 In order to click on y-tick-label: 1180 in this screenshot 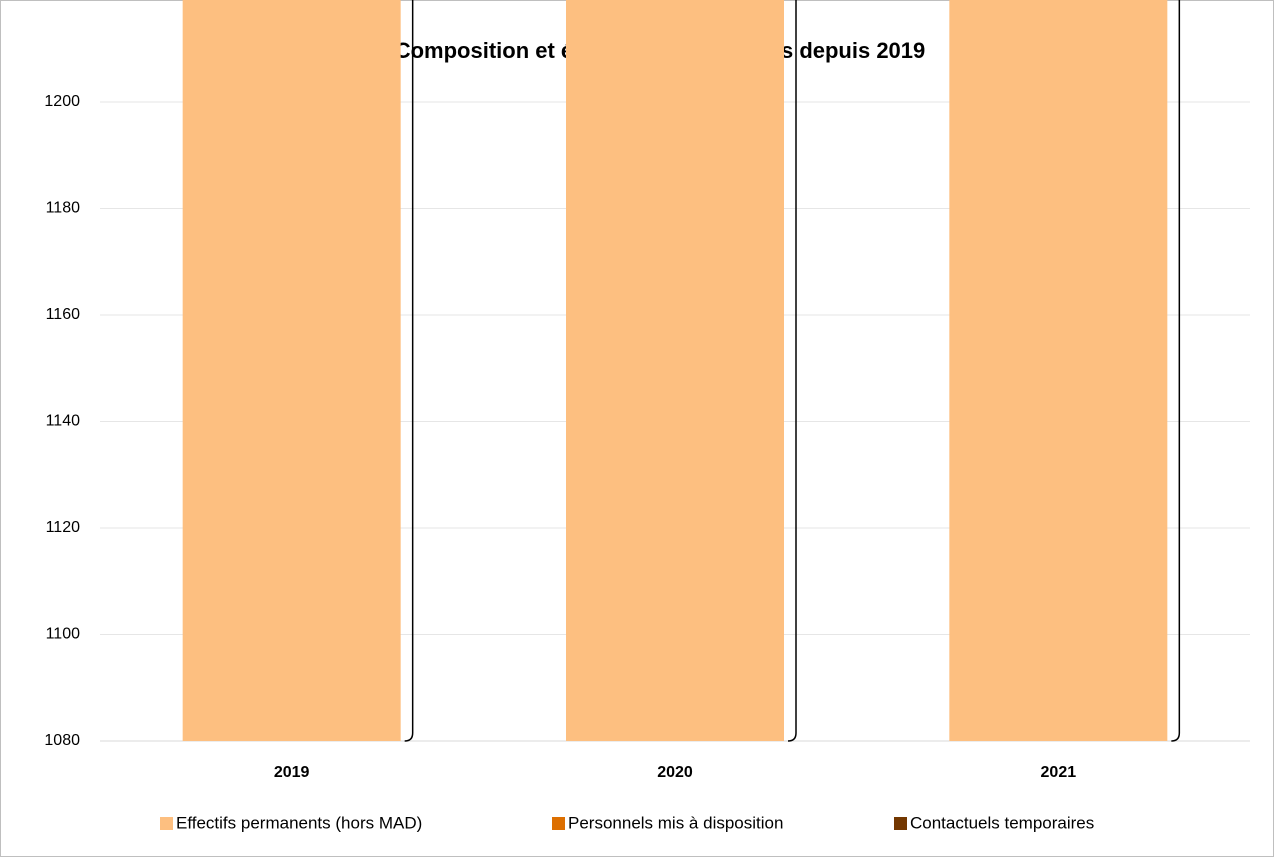, I will do `click(63, 208)`.